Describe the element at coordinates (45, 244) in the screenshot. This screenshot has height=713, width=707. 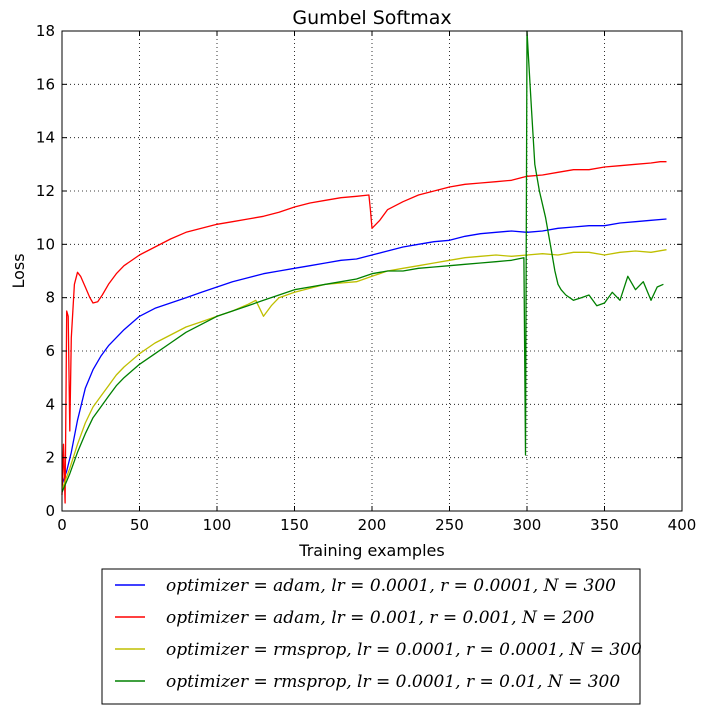
I see `y-tick-label: 10` at that location.